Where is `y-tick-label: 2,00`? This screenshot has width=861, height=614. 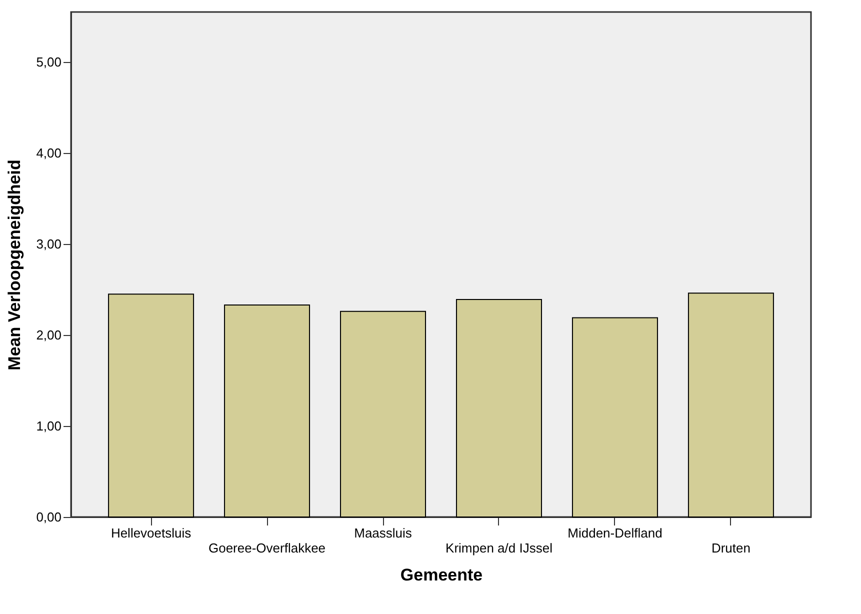
y-tick-label: 2,00 is located at coordinates (49, 335).